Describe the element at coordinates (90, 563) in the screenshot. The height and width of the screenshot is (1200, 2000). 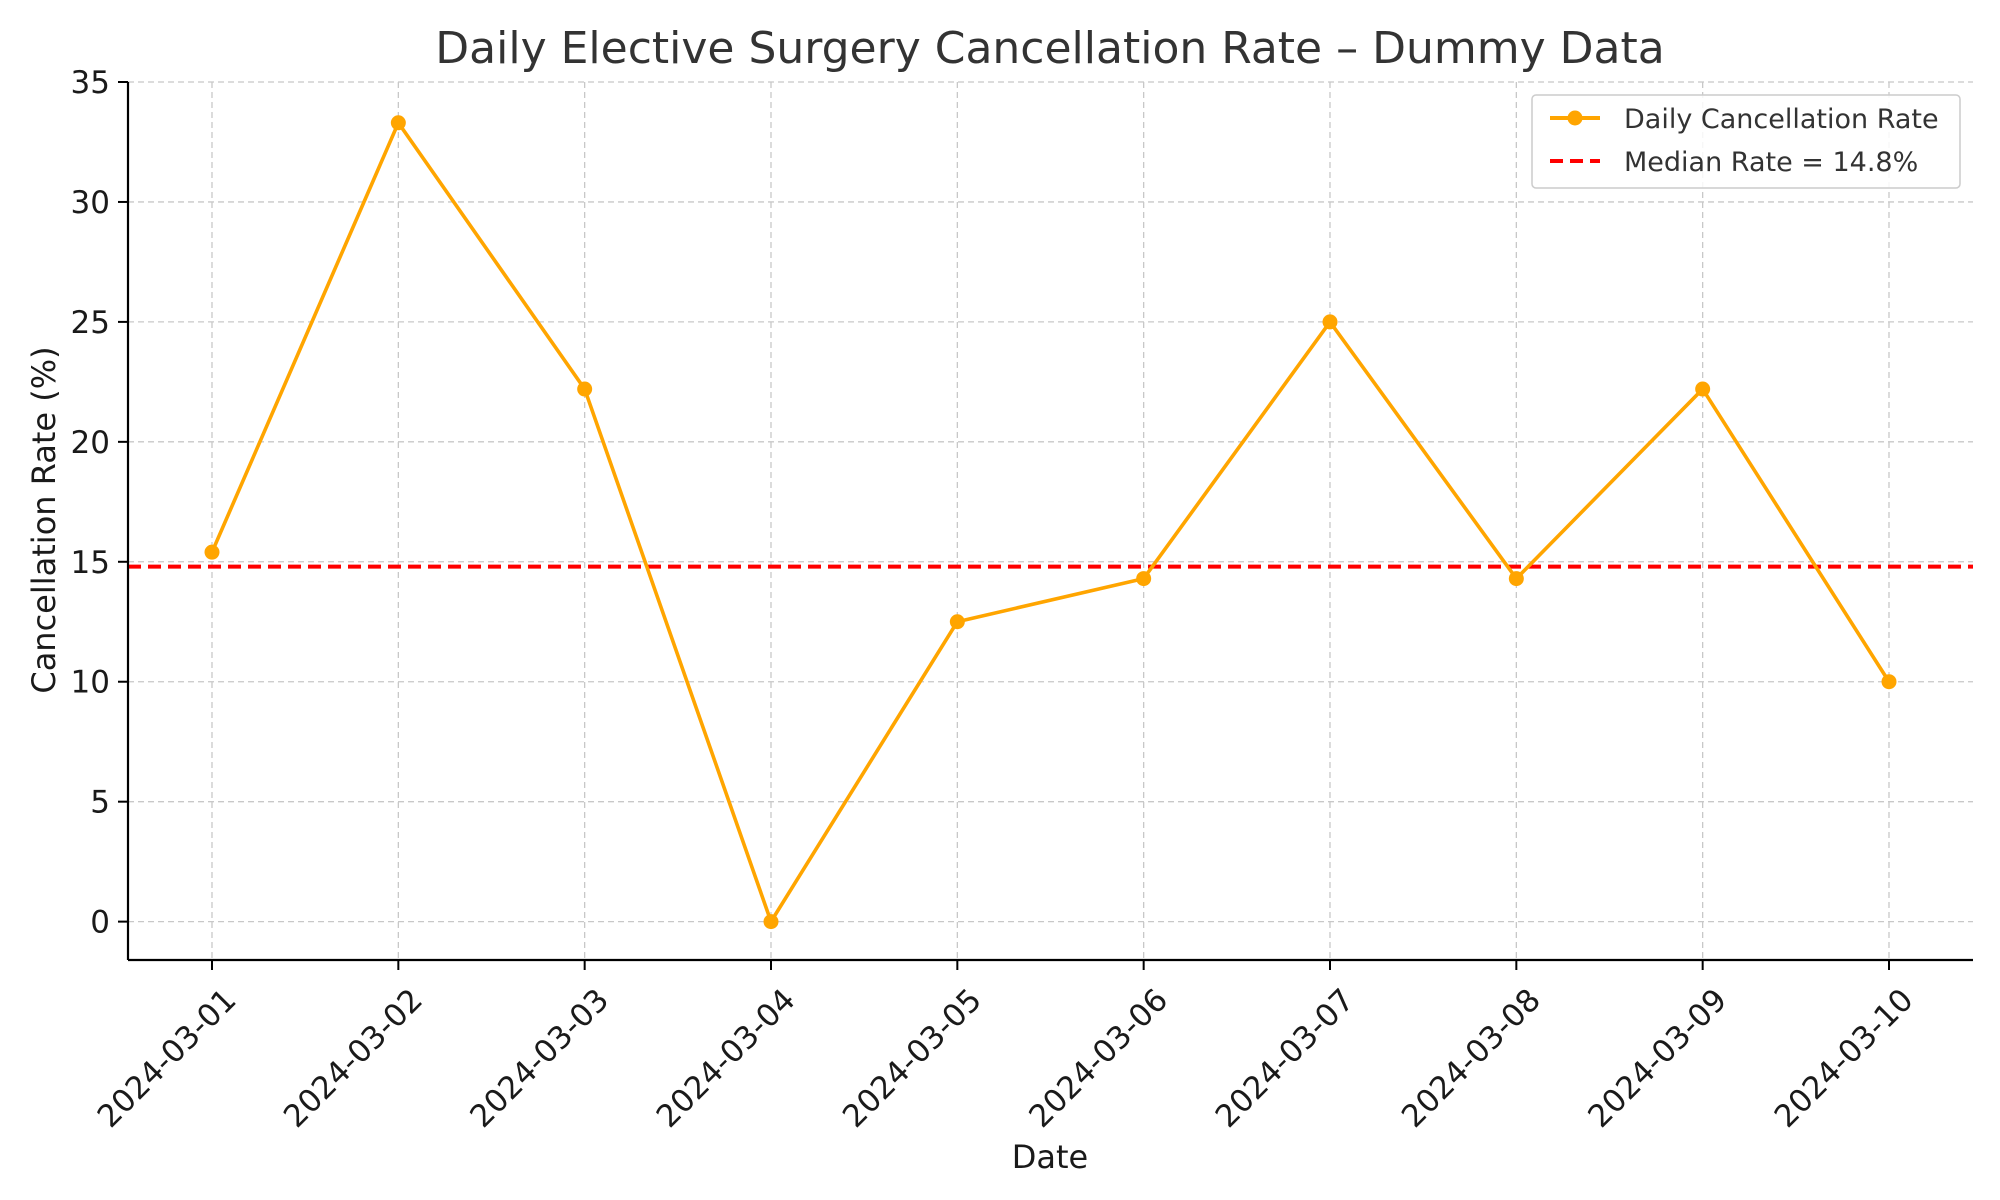
I see `y-tick-label: 15` at that location.